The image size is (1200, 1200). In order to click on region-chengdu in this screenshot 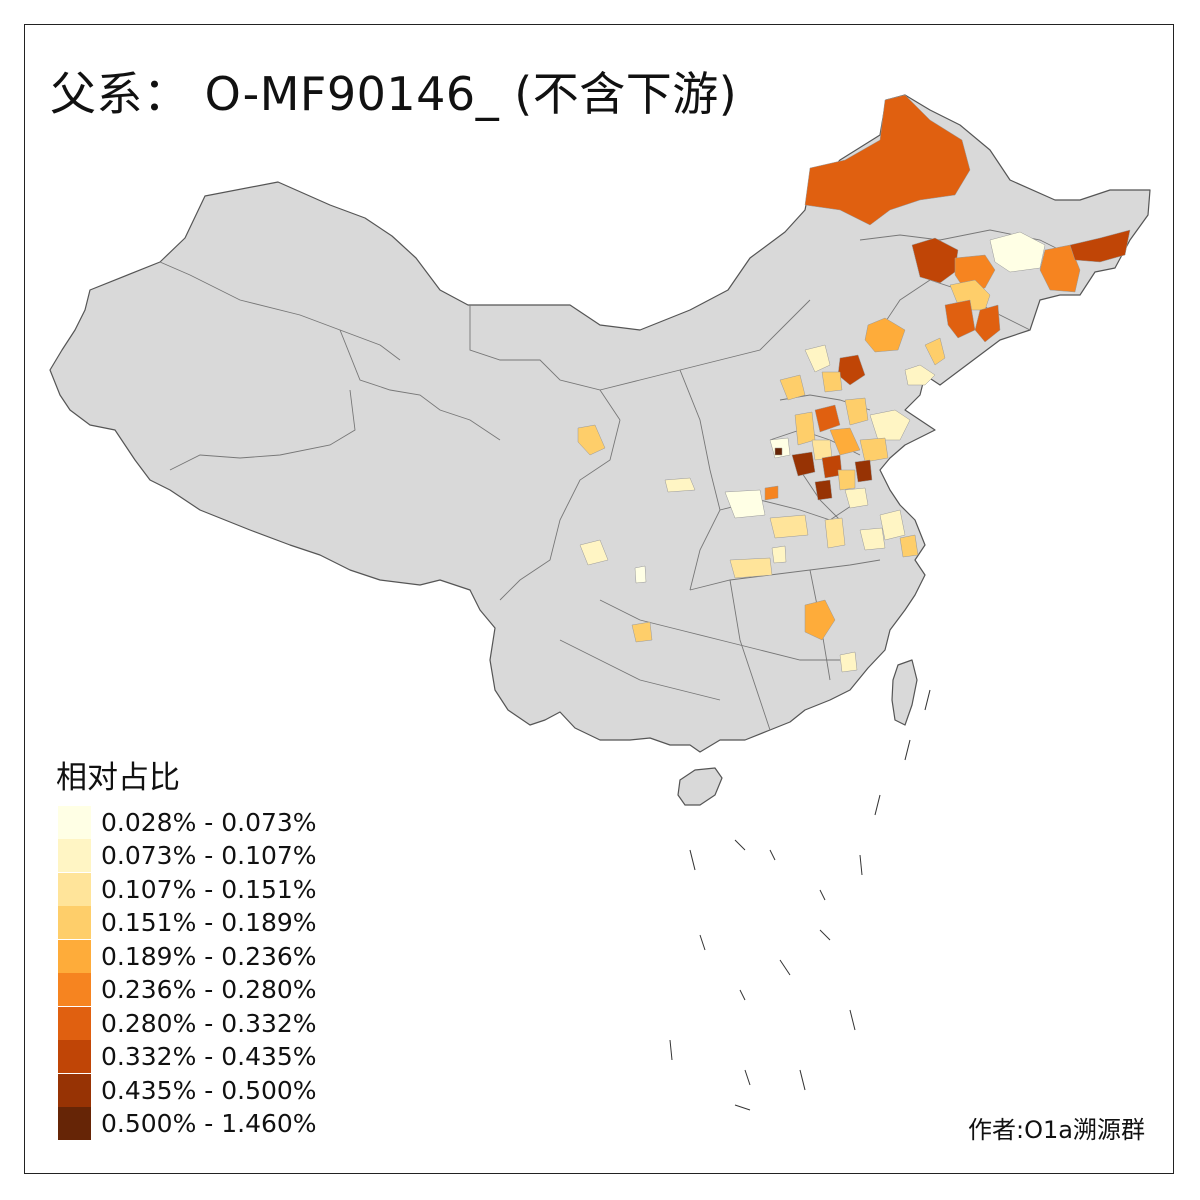, I will do `click(594, 552)`.